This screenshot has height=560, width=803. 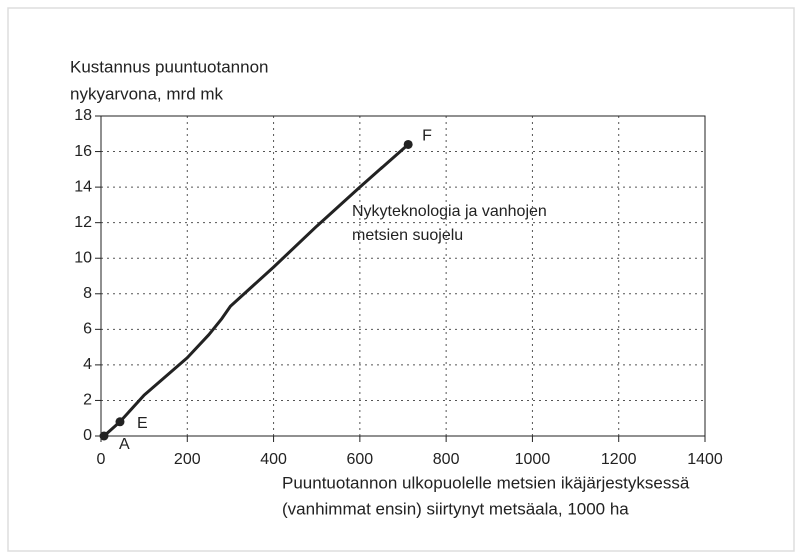 I want to click on y-axis-label: nykyarvona, mrd mk, so click(x=147, y=93).